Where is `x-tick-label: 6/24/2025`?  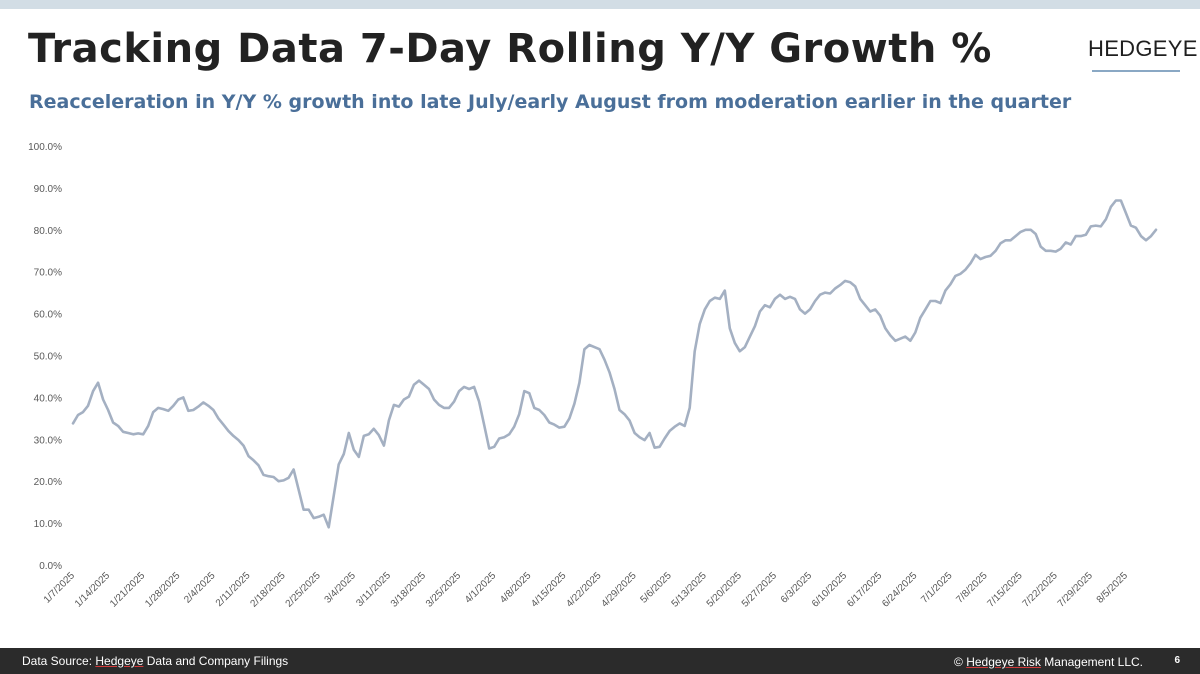 x-tick-label: 6/24/2025 is located at coordinates (900, 590).